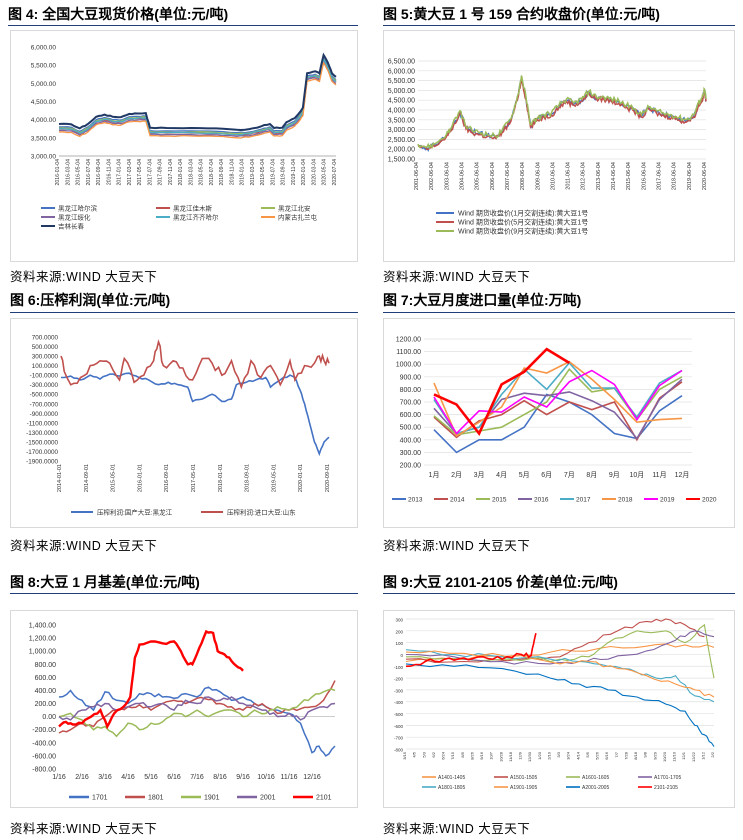  Describe the element at coordinates (181, 172) in the screenshot. I see `fig4-xtick-label: 2018-01-04` at that location.